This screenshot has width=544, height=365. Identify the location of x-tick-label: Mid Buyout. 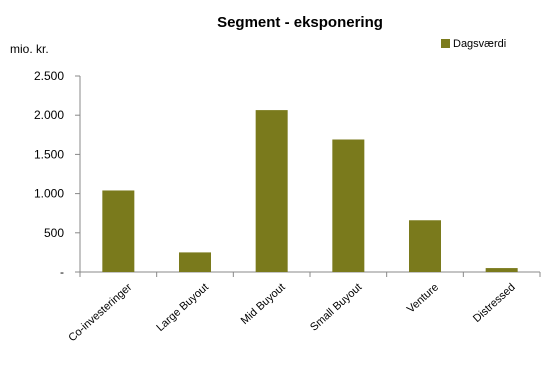
(263, 304).